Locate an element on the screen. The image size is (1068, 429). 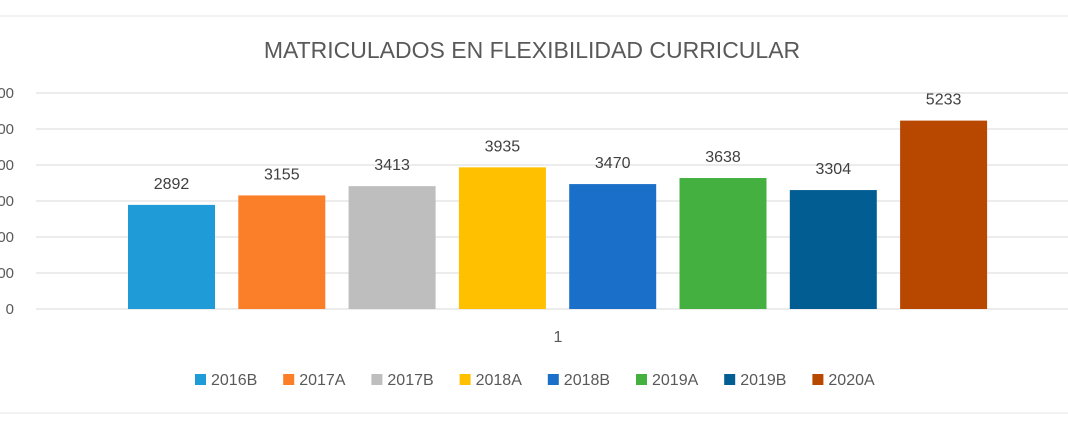
chart-title: MATRICULADOS EN FLEXIBILIDAD CURRICULAR is located at coordinates (532, 50).